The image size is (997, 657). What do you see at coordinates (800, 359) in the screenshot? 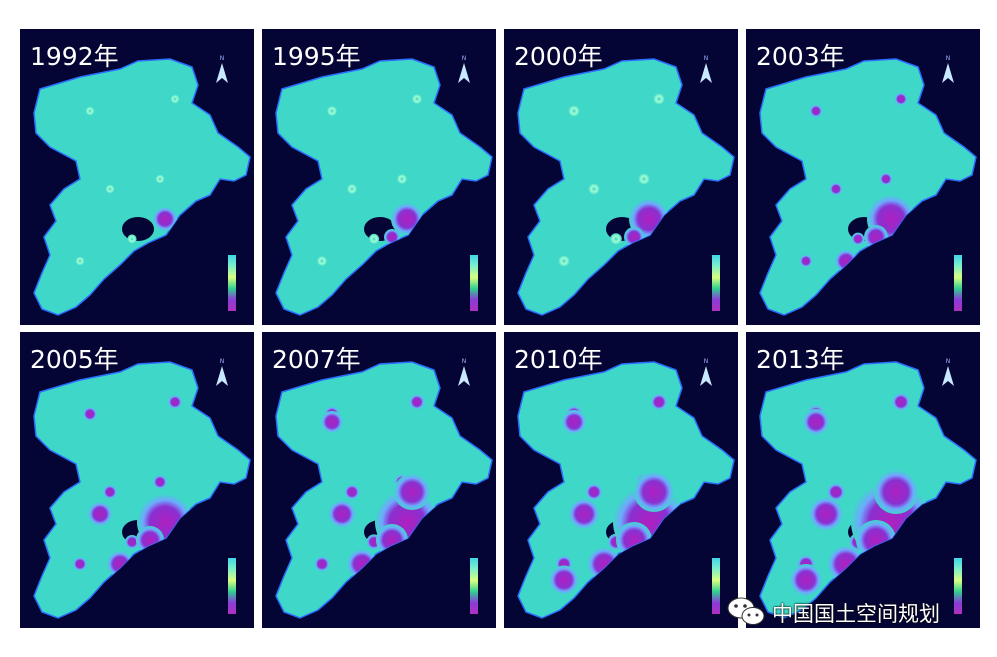
I see `year-label: 2013年` at bounding box center [800, 359].